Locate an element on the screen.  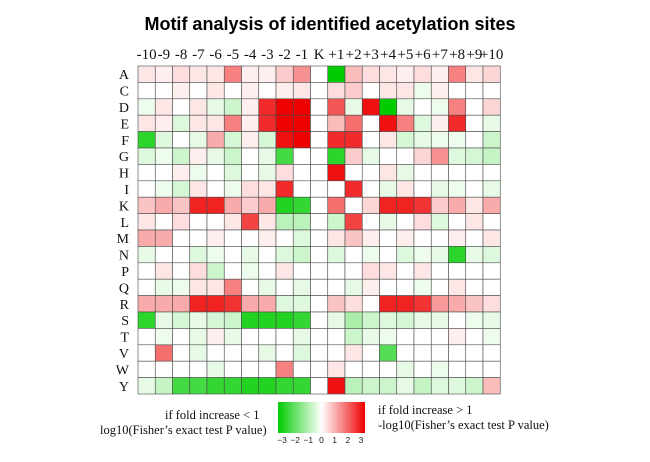
row-label: G is located at coordinates (124, 157).